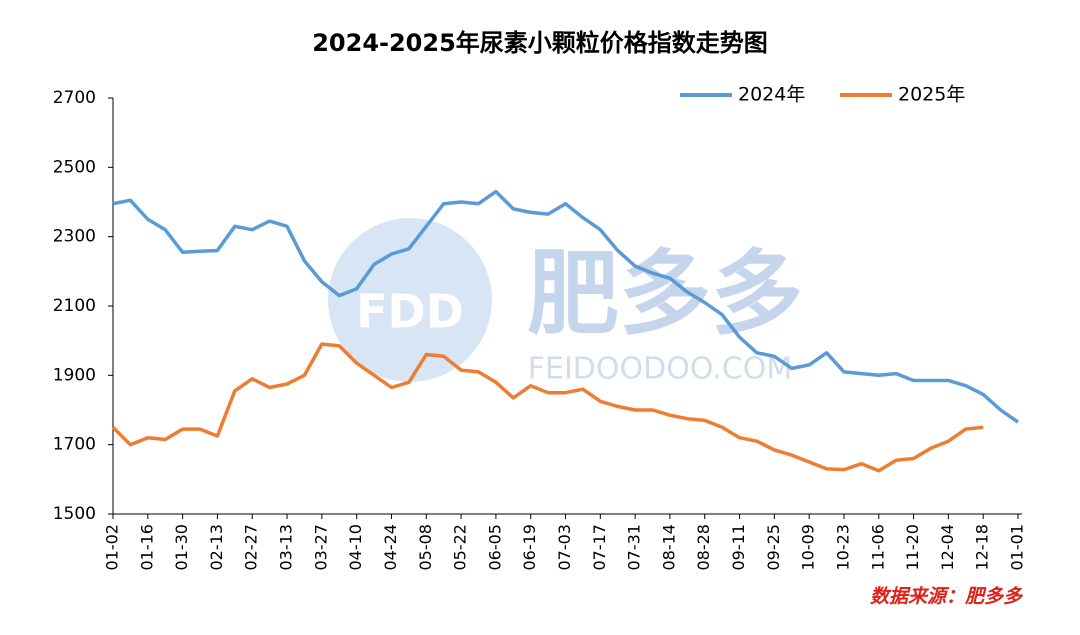 This screenshot has height=635, width=1080. What do you see at coordinates (74, 98) in the screenshot?
I see `y-tick-label: 2700` at bounding box center [74, 98].